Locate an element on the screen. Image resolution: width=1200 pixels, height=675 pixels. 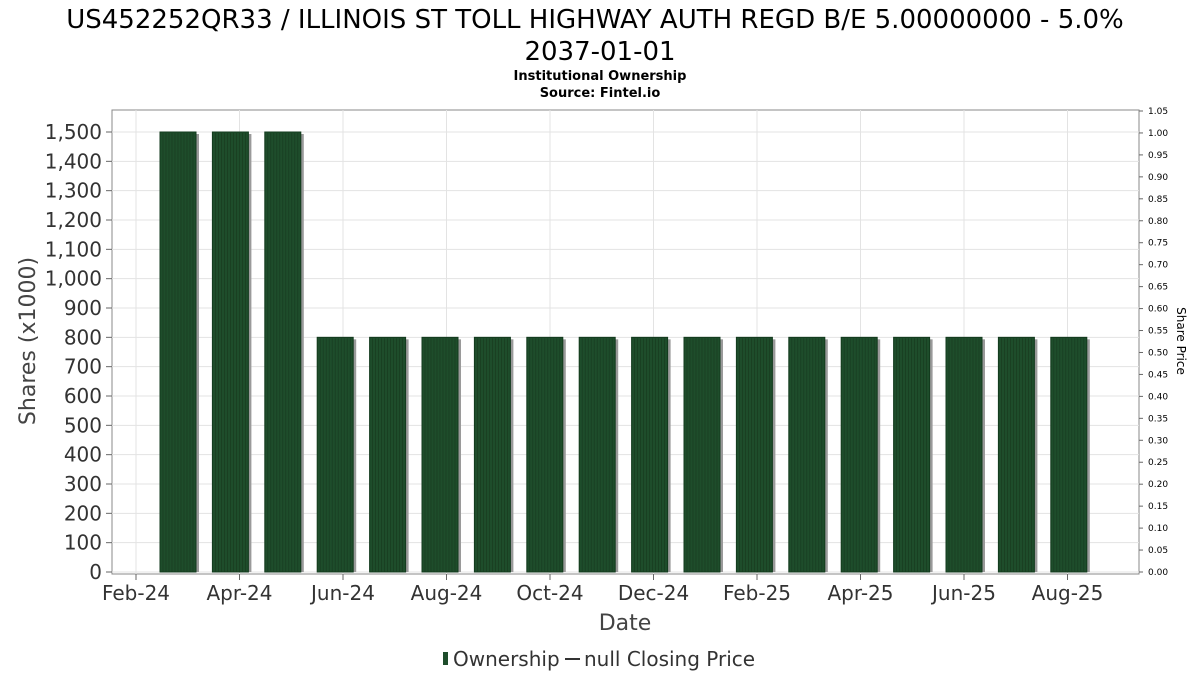
legend-price-label: null Closing Price is located at coordinates (669, 659).